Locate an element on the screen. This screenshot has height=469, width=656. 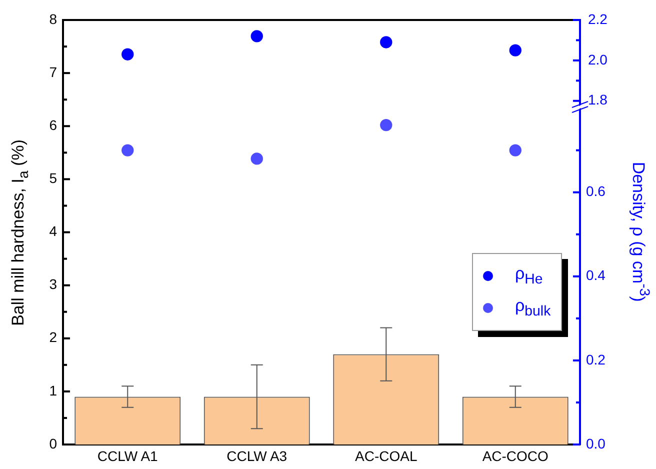
y3-tick-label: 2.0 is located at coordinates (598, 59).